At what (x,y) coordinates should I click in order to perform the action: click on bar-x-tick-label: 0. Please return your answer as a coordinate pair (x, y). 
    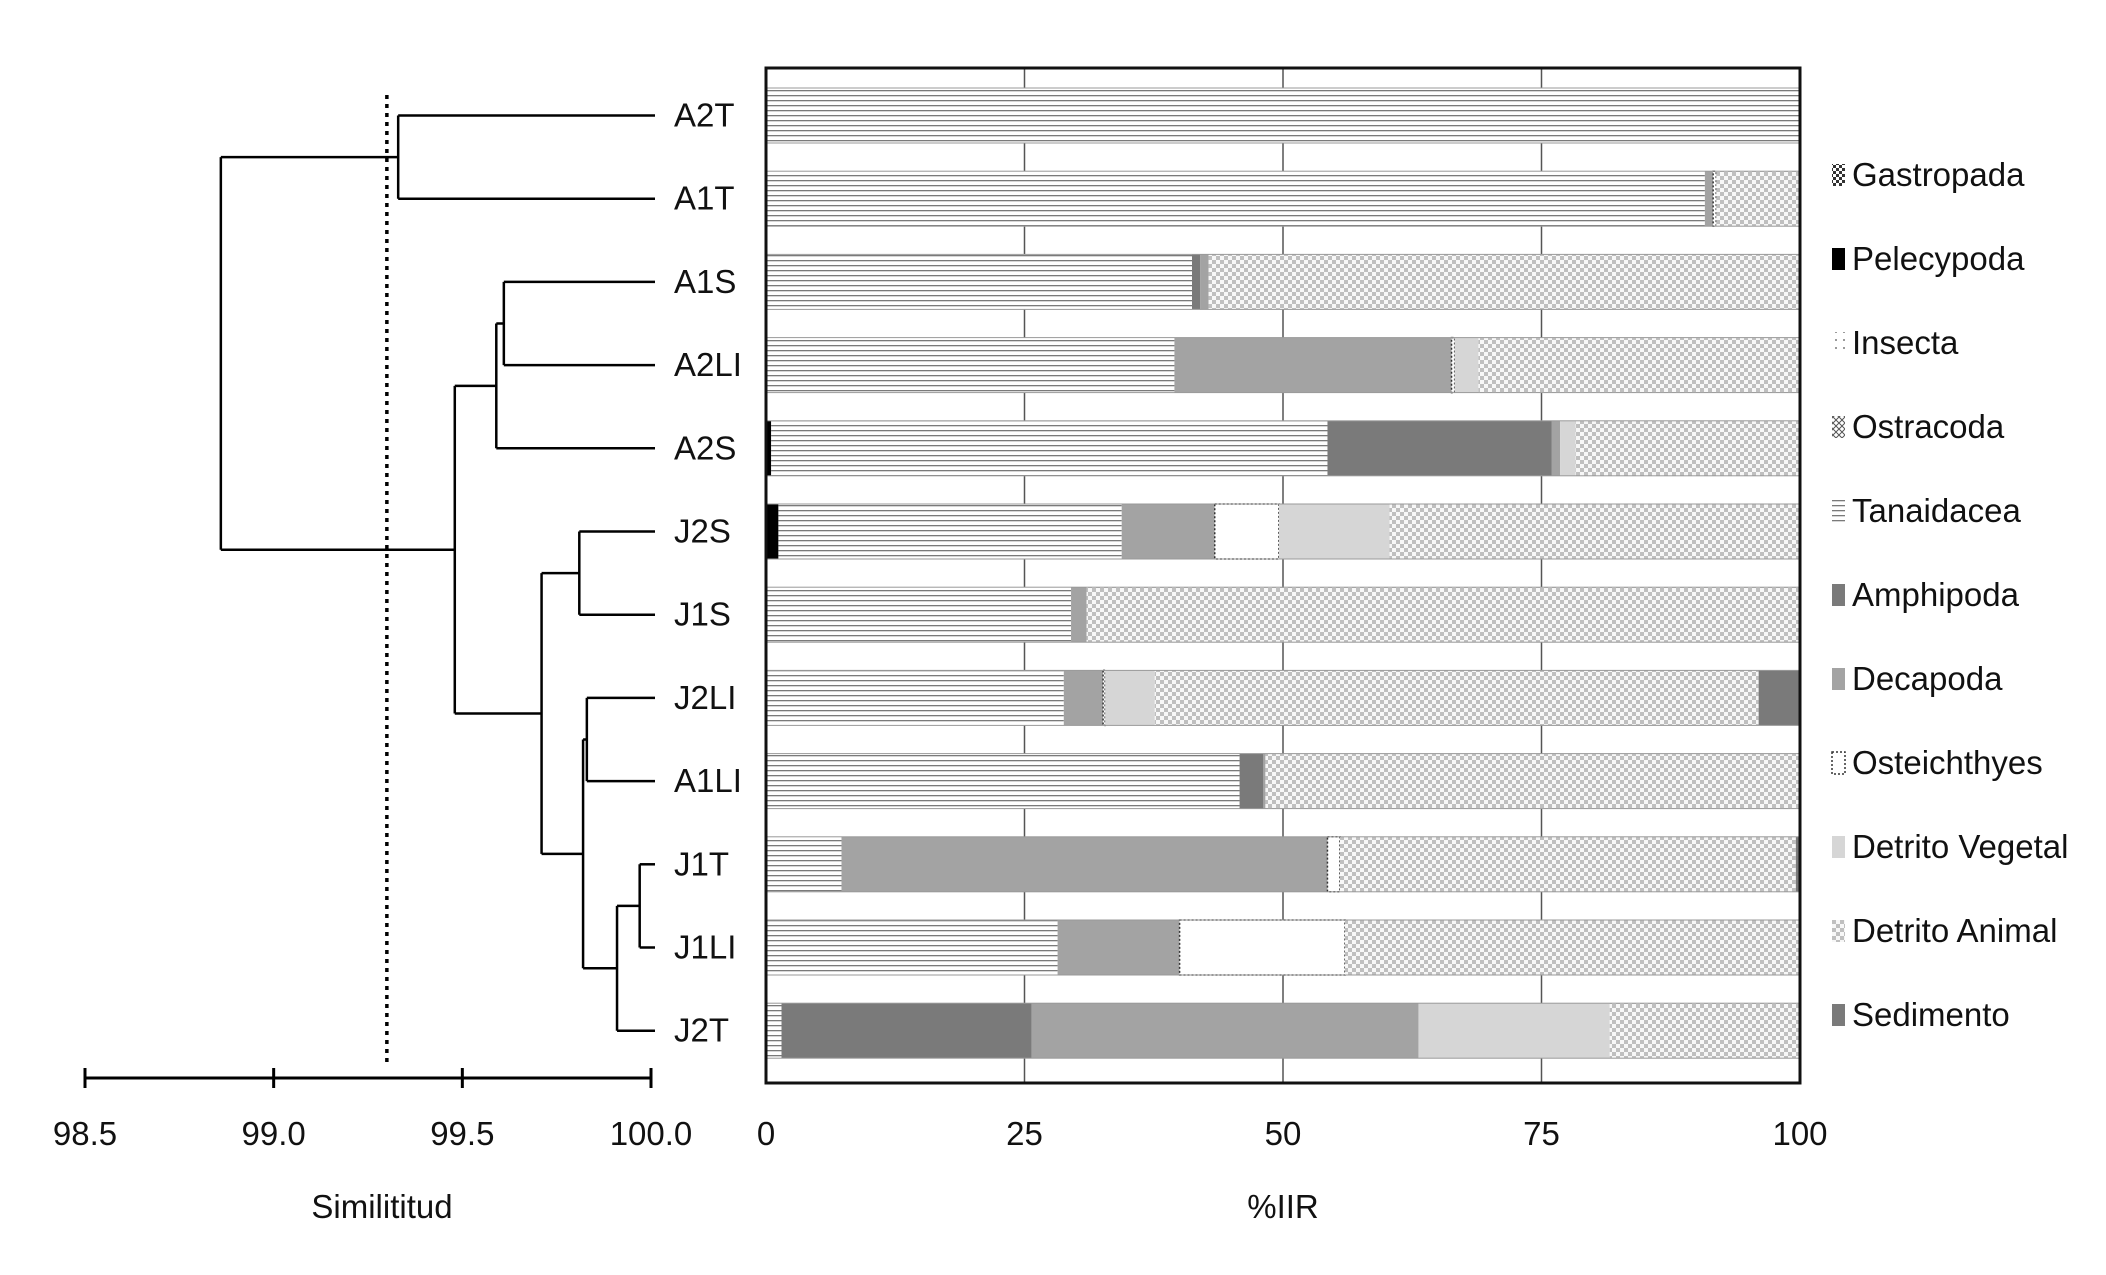
    Looking at the image, I should click on (766, 1133).